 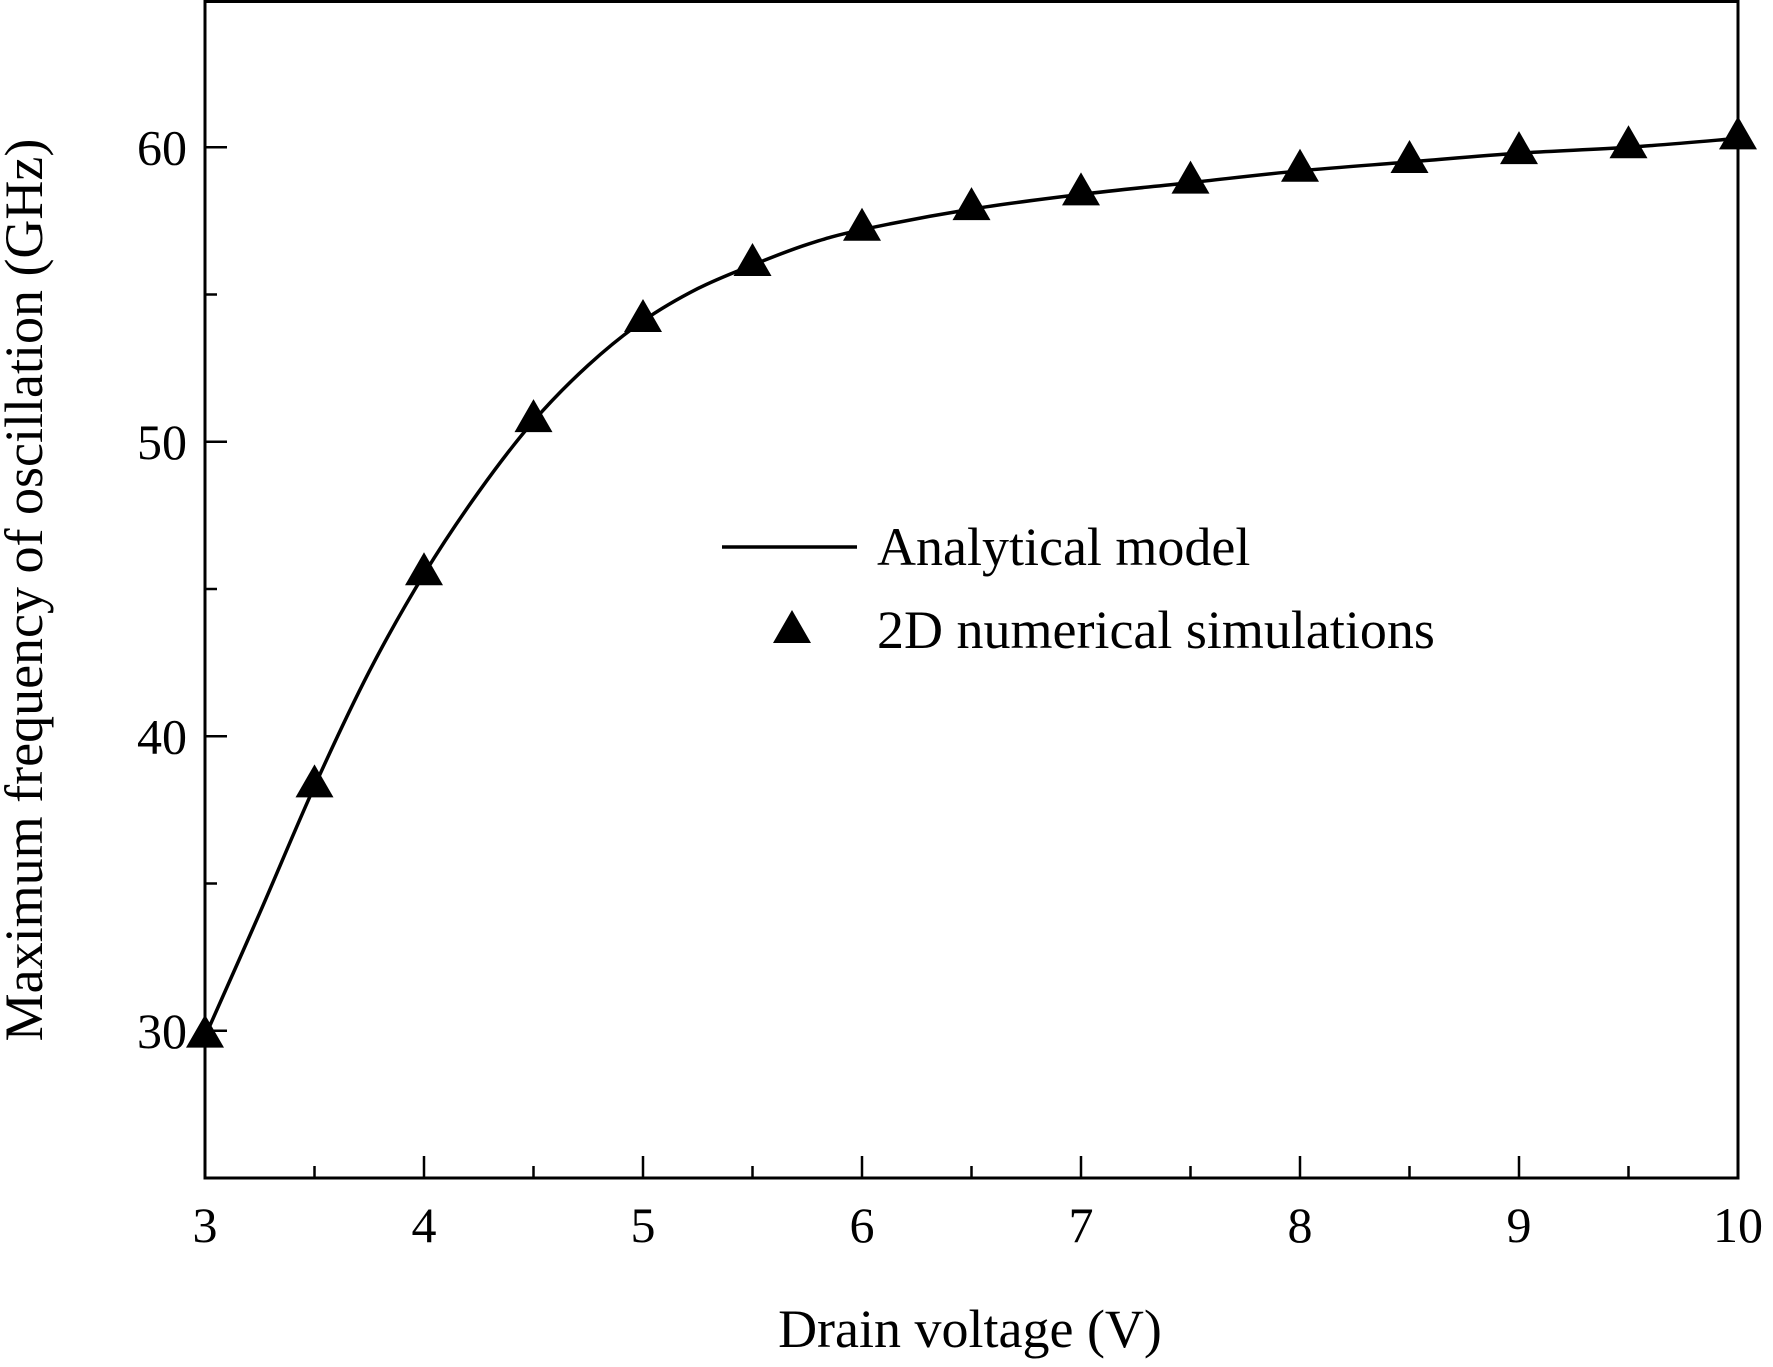 What do you see at coordinates (1156, 630) in the screenshot?
I see `legend-label-2d-numerical-simulations: 2D numerical simulations` at bounding box center [1156, 630].